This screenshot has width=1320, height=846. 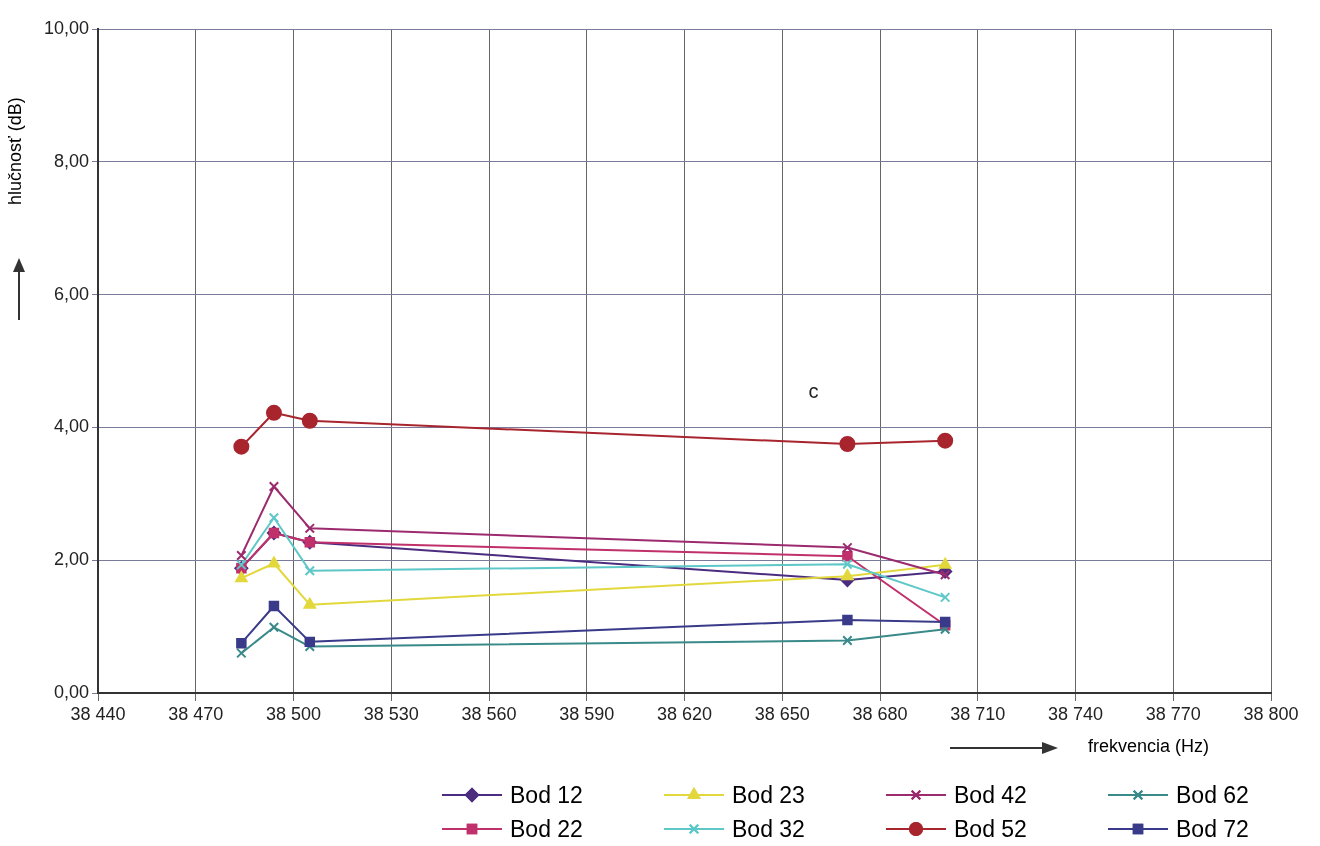 I want to click on x-tick-label: 38 560, so click(x=489, y=713).